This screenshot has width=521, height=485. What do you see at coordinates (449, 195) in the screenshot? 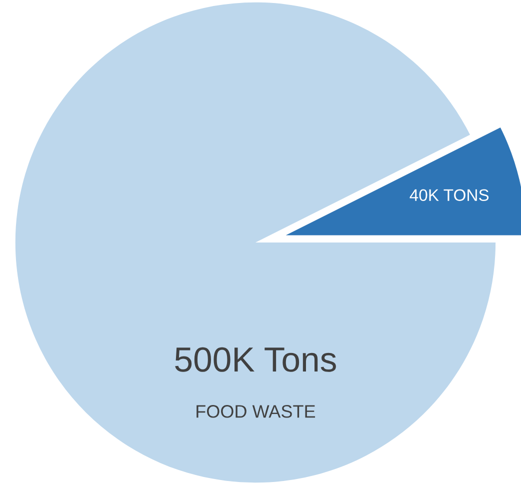
I see `data-label: 40K TONS` at bounding box center [449, 195].